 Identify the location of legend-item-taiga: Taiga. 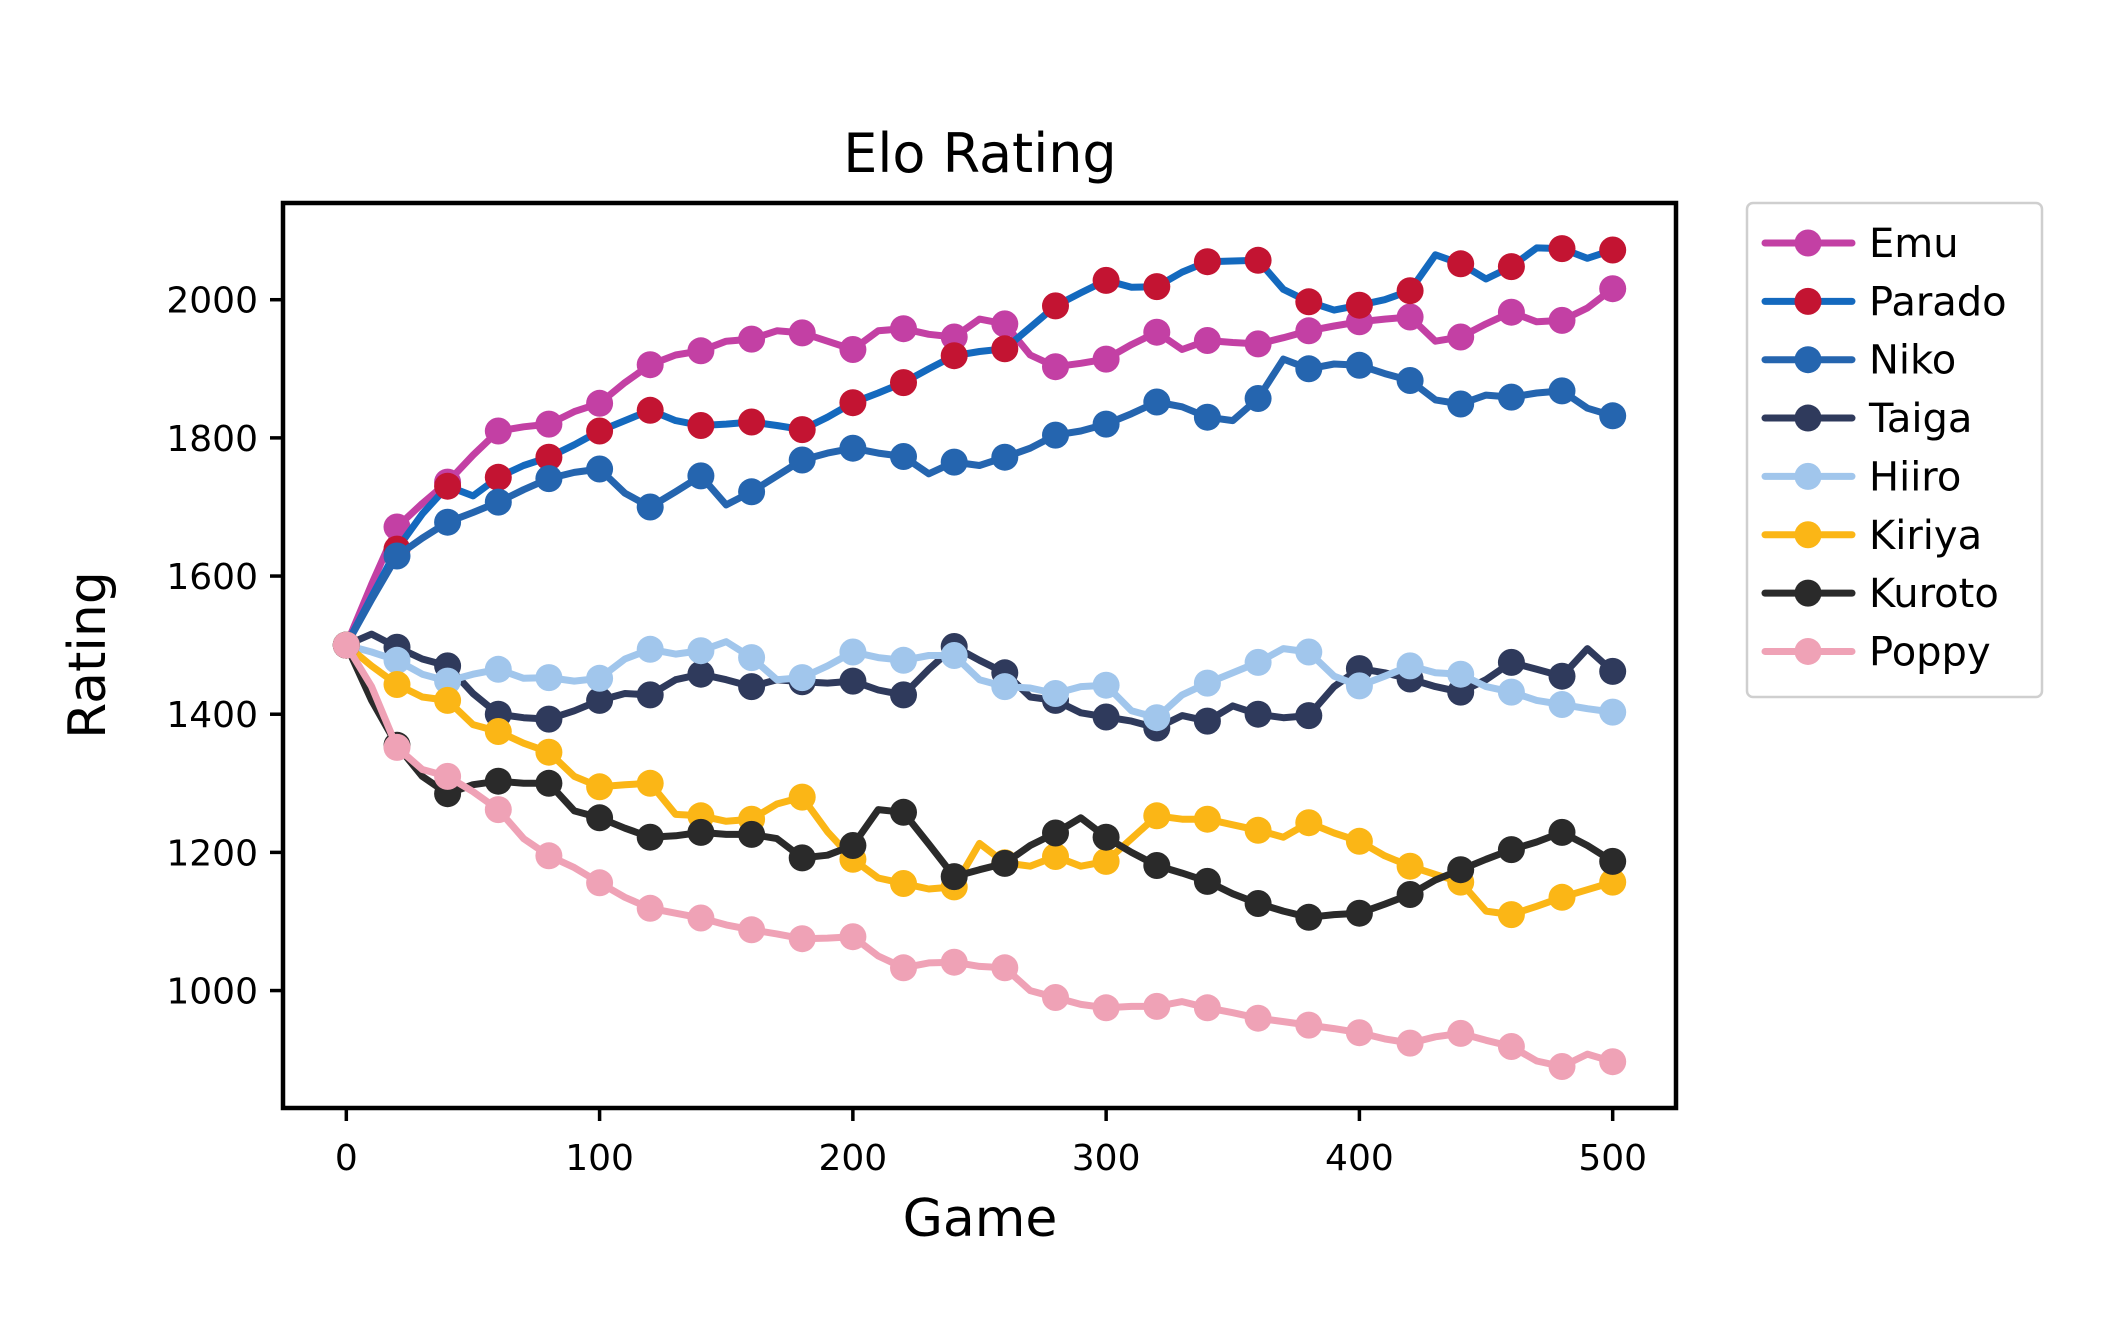
(1866, 419).